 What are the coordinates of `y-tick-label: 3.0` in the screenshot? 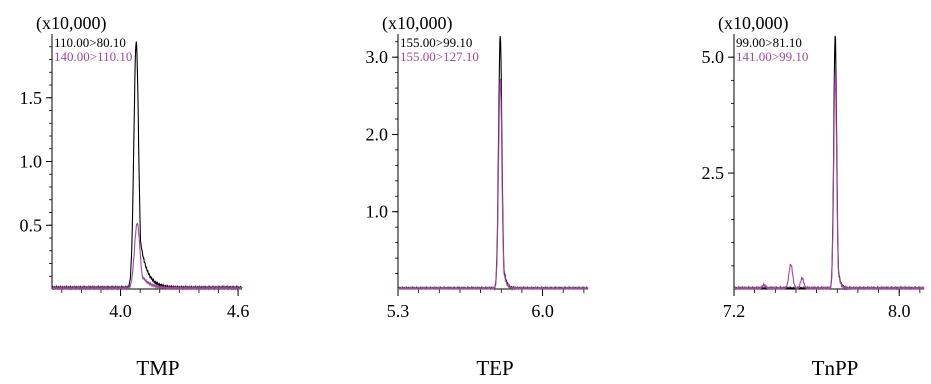 It's located at (377, 57).